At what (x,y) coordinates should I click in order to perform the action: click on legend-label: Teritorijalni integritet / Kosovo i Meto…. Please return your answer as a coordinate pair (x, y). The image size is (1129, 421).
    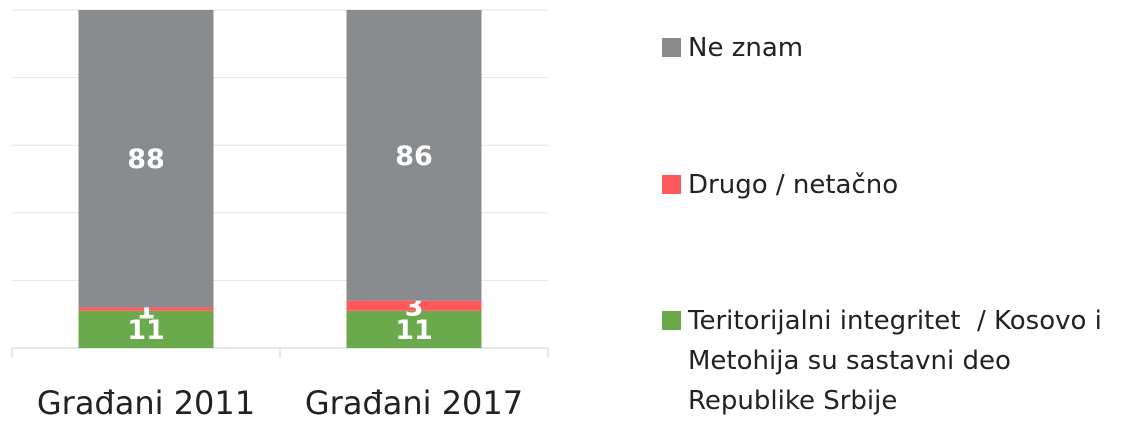
    Looking at the image, I should click on (899, 361).